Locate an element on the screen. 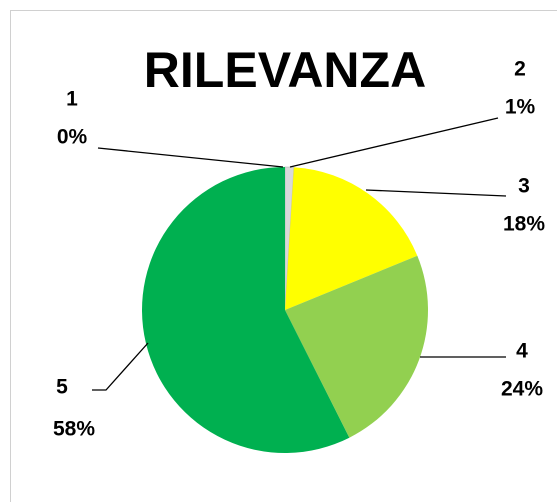  category-label: 3 is located at coordinates (524, 186).